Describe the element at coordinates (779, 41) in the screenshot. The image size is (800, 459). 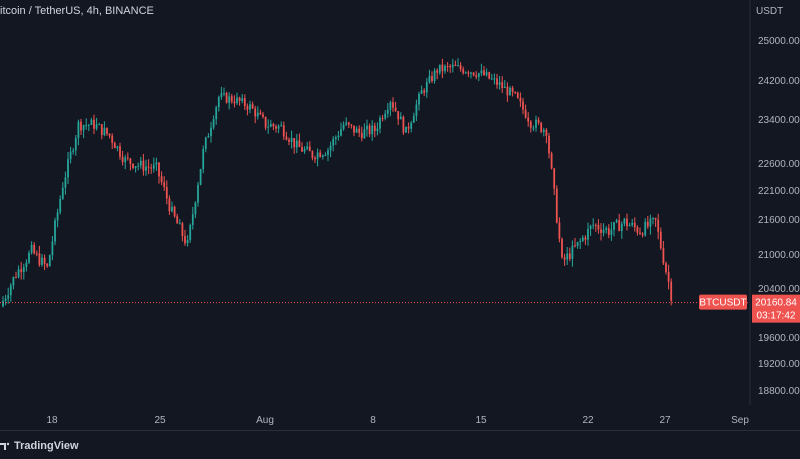
I see `price-tick-label: 25000.00` at that location.